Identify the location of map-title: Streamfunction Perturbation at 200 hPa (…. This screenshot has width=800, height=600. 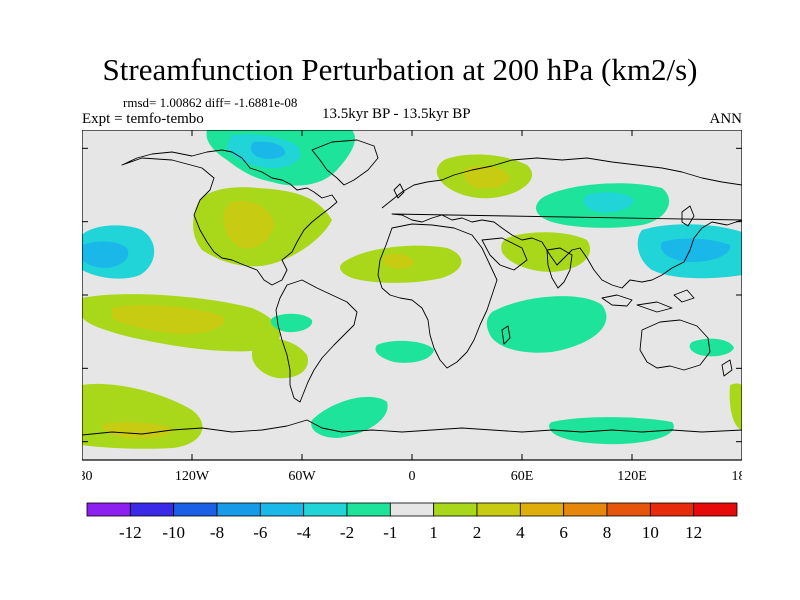
(400, 69).